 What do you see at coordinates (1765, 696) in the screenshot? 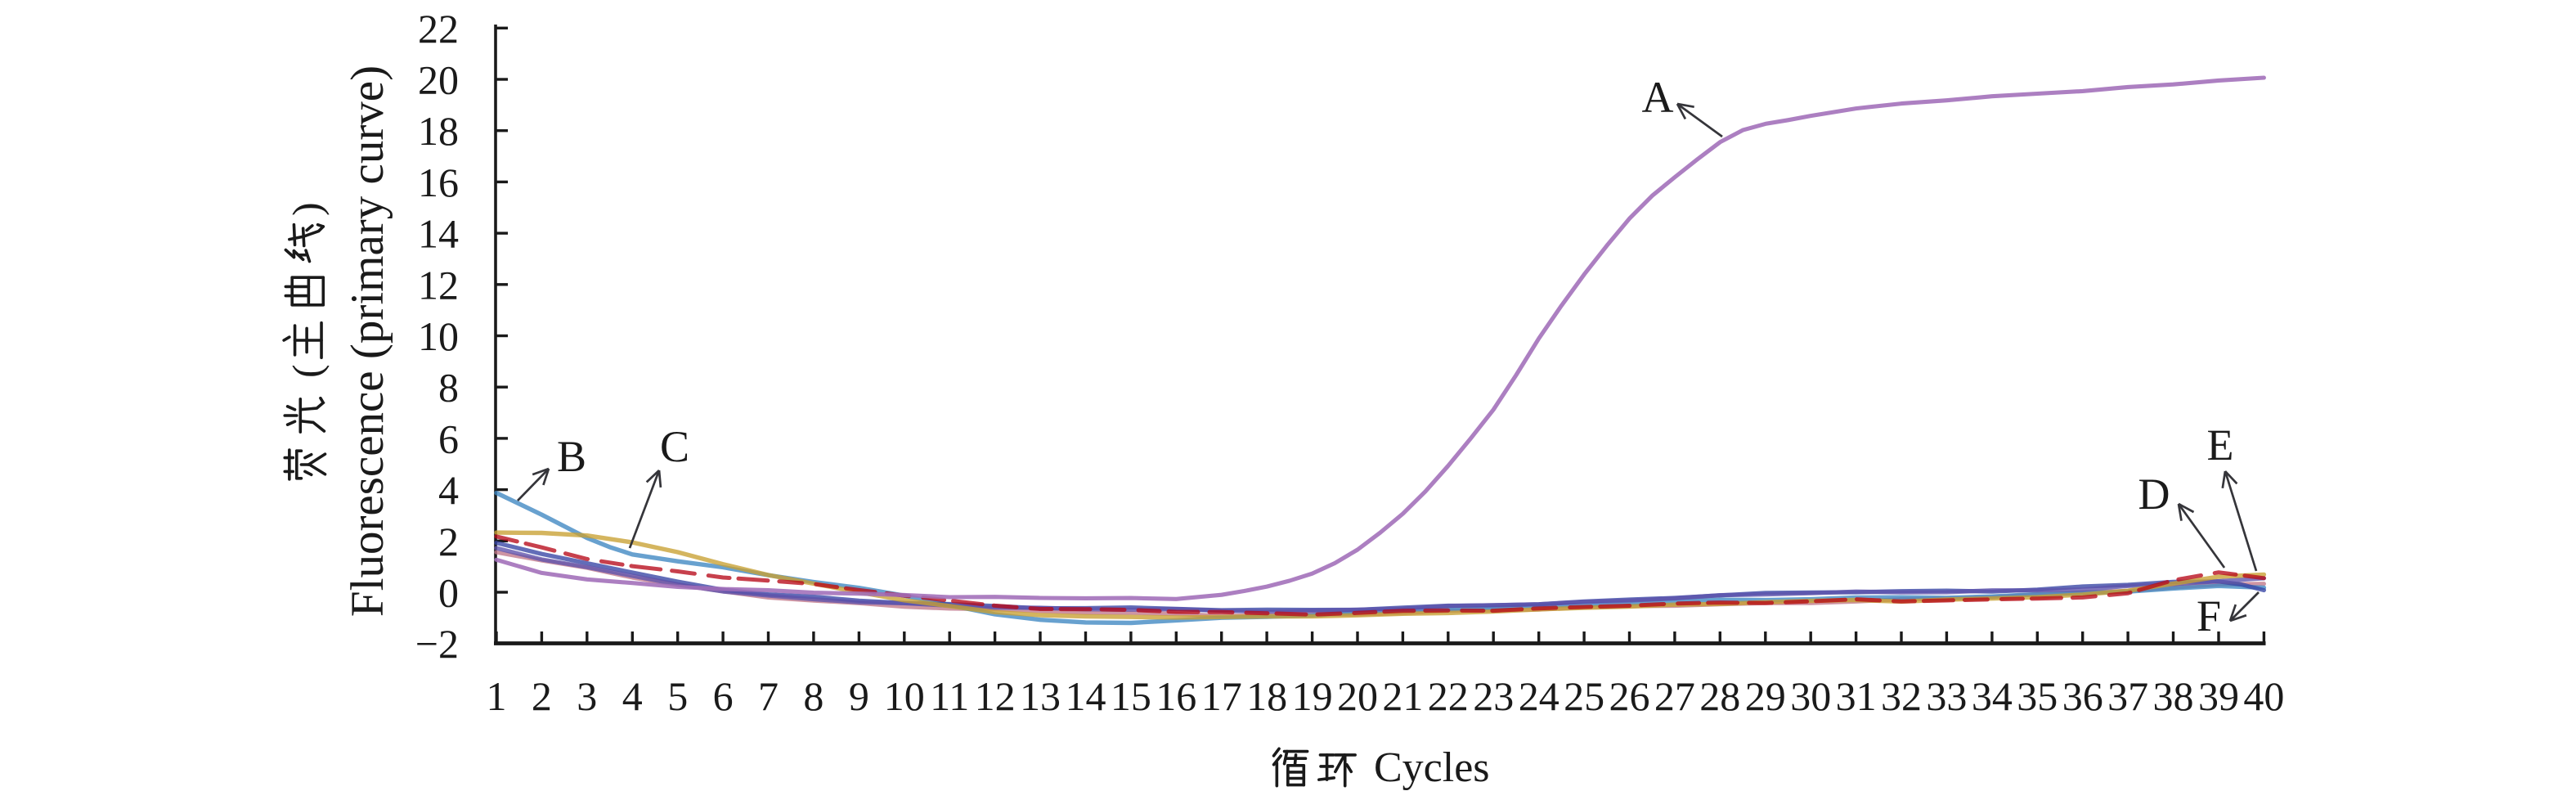
I see `svg-text: 29` at bounding box center [1765, 696].